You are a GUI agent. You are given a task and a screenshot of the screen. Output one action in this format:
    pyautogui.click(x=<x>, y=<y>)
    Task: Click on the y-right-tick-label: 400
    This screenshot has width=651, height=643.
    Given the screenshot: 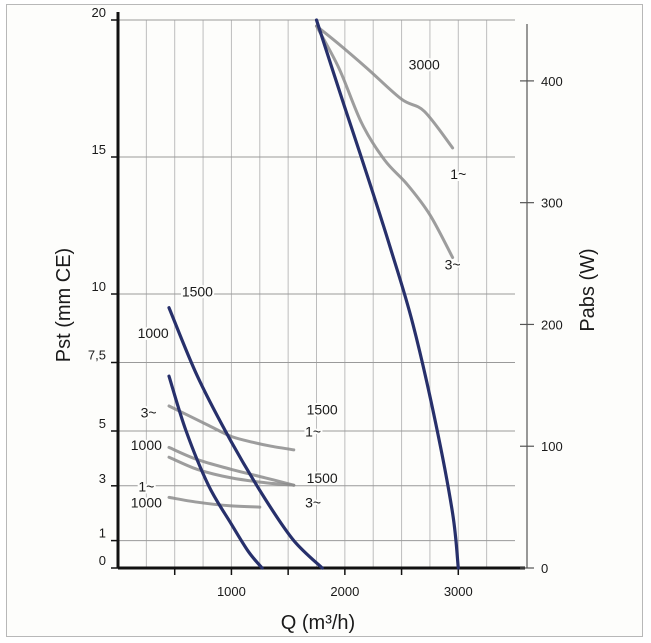 What is the action you would take?
    pyautogui.click(x=552, y=81)
    